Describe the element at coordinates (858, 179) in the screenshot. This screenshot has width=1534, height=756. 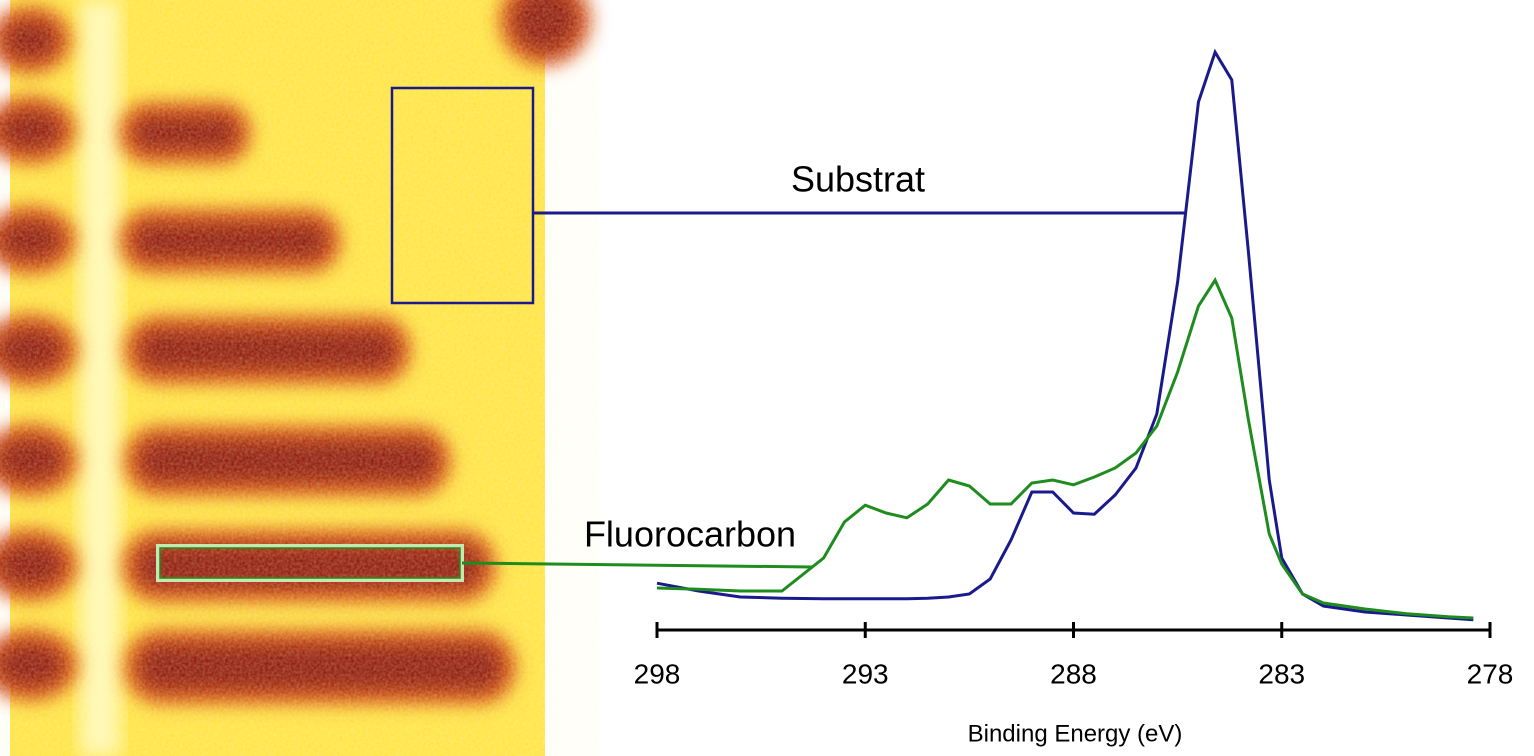
I see `annotation: Substrat` at that location.